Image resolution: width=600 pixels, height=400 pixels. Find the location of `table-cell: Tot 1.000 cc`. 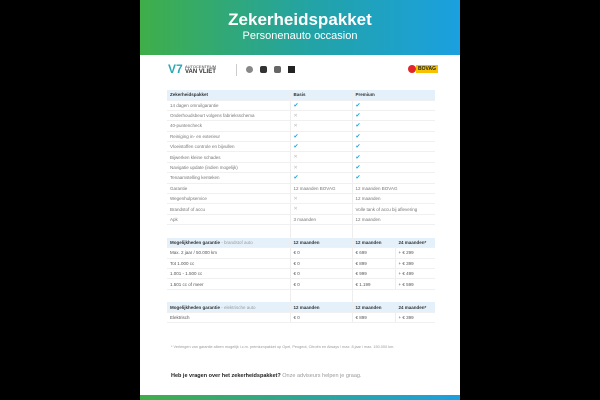

table-cell: Tot 1.000 cc is located at coordinates (228, 263).